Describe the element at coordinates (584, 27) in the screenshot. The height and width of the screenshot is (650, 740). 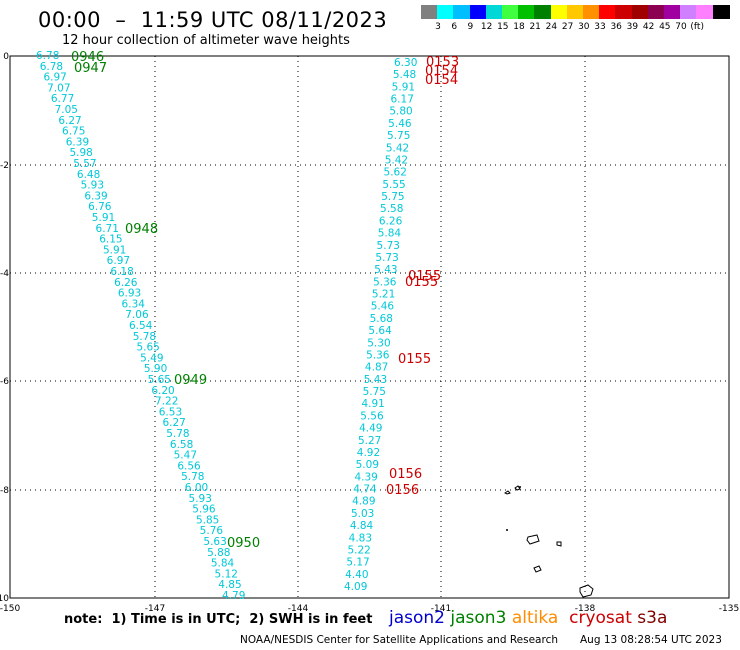
I see `legend-label: 30` at that location.